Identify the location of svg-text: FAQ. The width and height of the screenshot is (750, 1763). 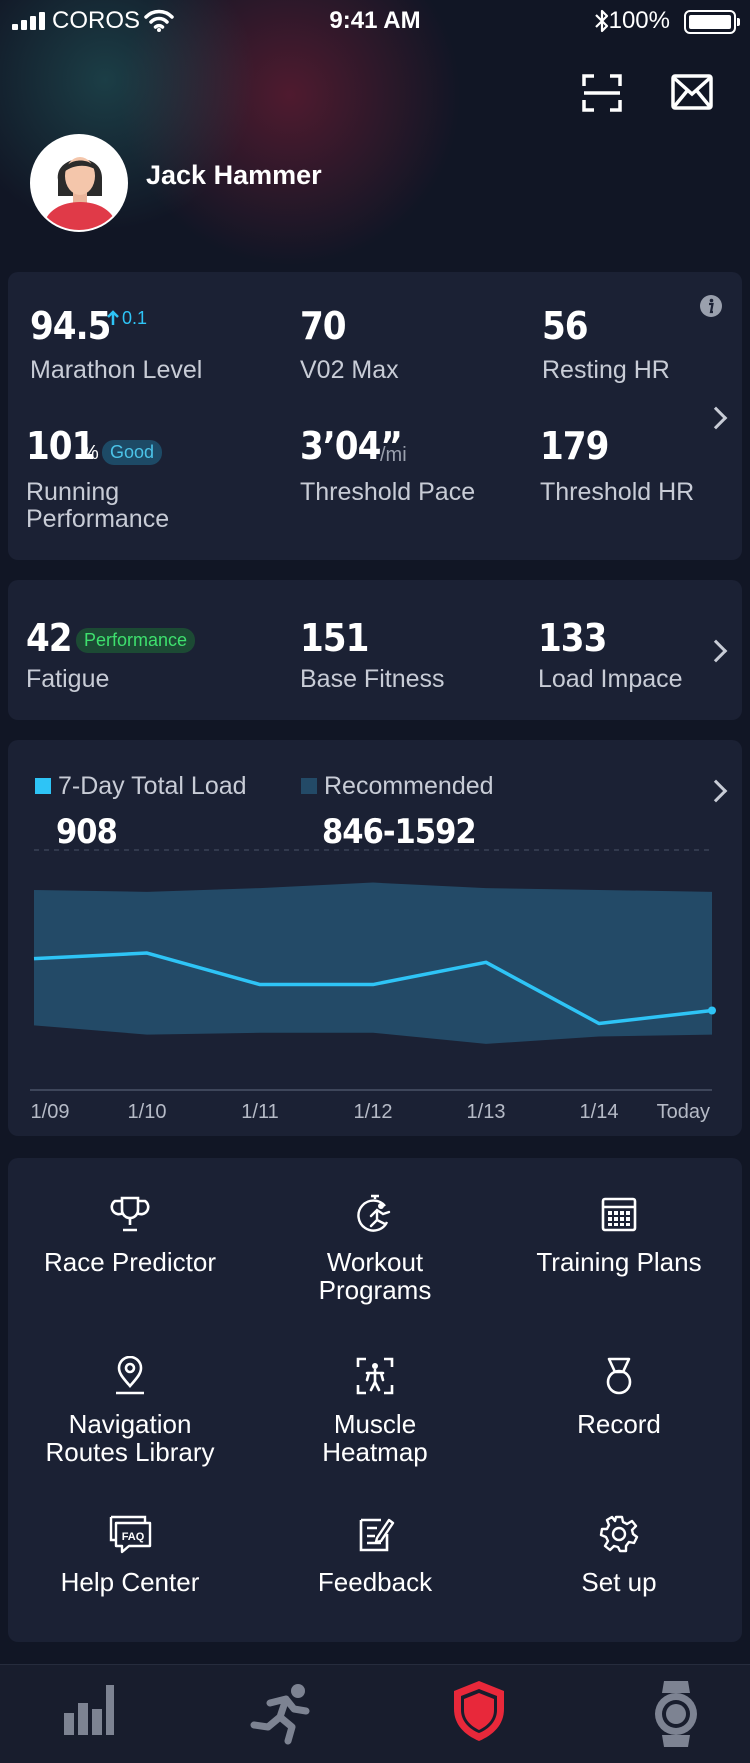
(133, 1537).